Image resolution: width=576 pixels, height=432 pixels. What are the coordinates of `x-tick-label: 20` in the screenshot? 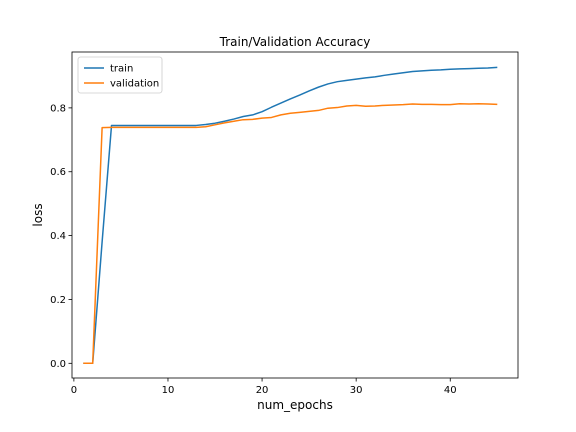 It's located at (262, 390).